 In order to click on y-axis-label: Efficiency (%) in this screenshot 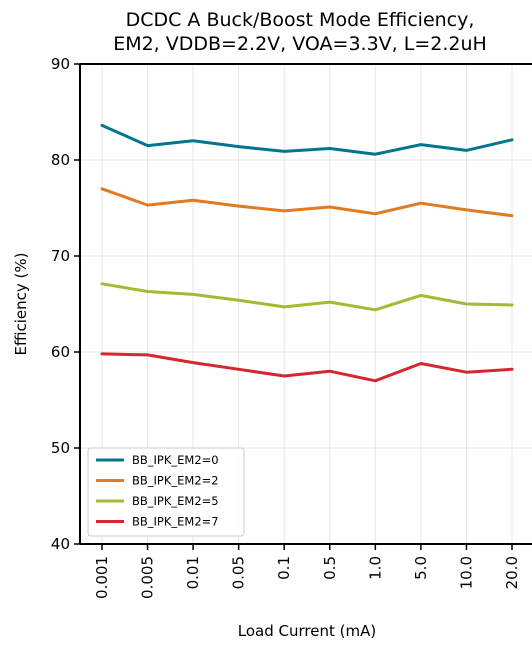, I will do `click(21, 304)`.